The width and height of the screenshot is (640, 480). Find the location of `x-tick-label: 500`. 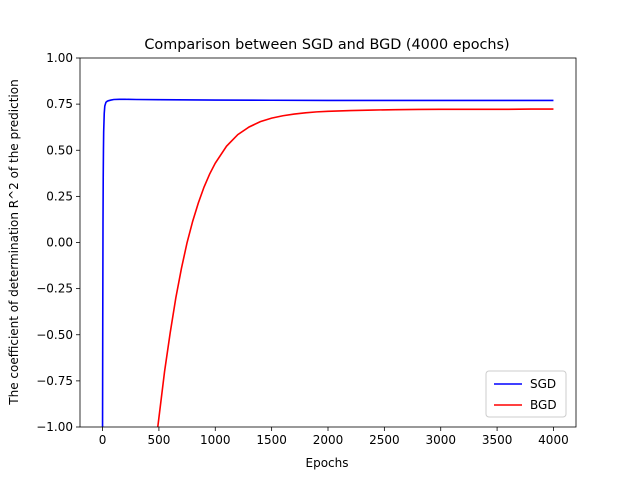

x-tick-label: 500 is located at coordinates (158, 440).